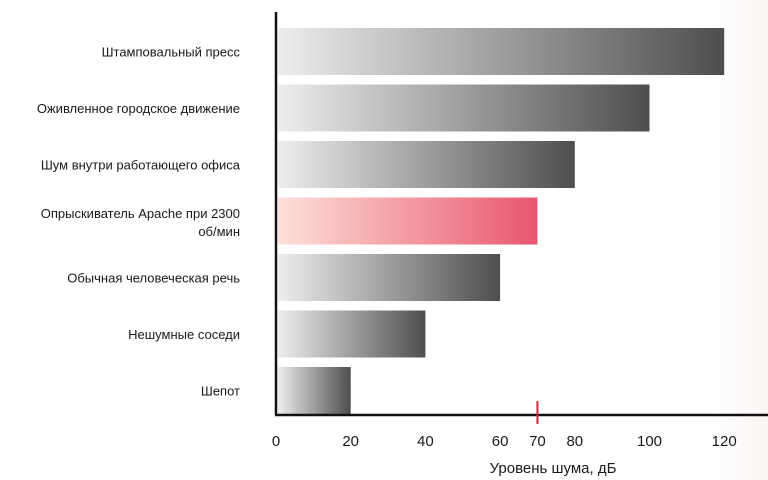 The image size is (768, 480). I want to click on x-tick-label: 60, so click(500, 441).